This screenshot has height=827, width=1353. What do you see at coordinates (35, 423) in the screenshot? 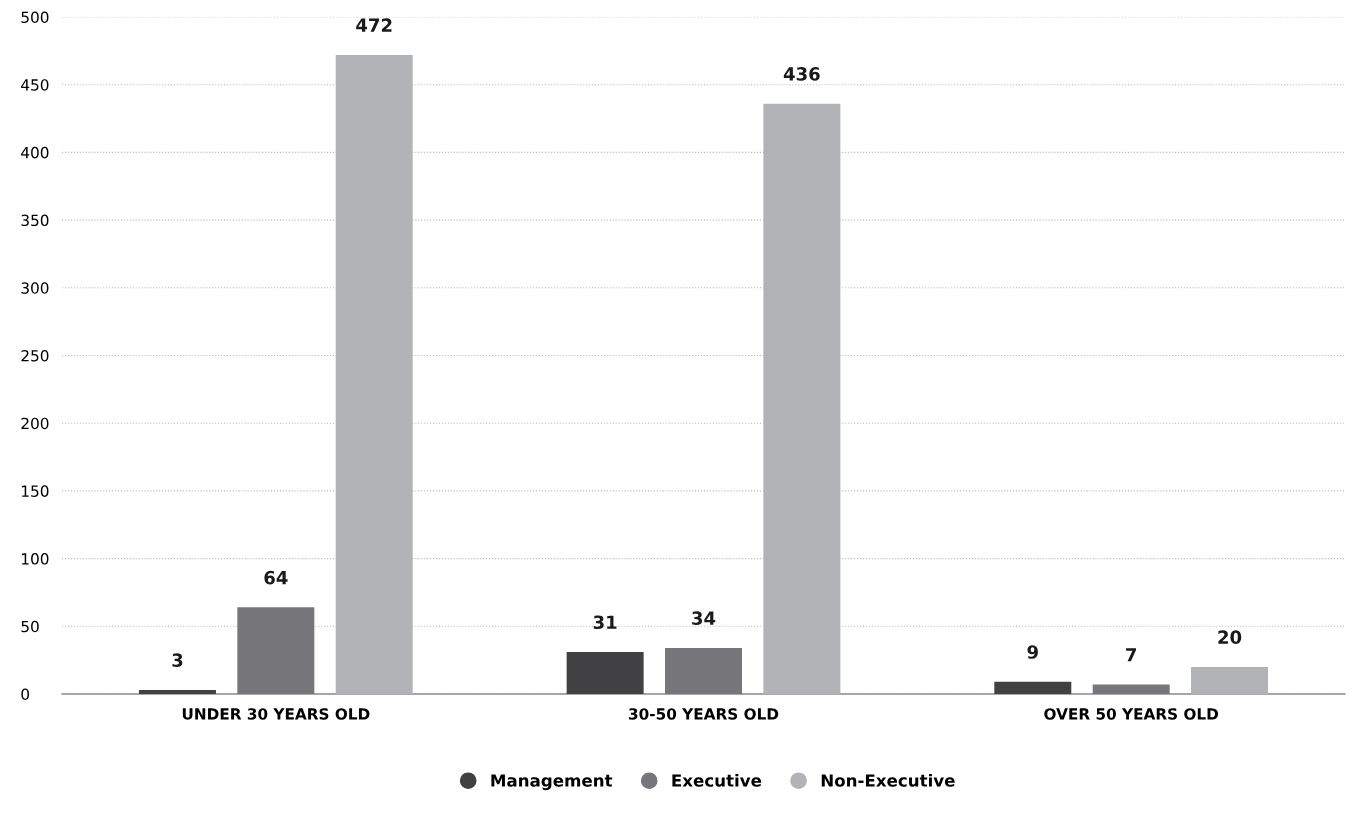
I see `y-tick-label: 200` at bounding box center [35, 423].